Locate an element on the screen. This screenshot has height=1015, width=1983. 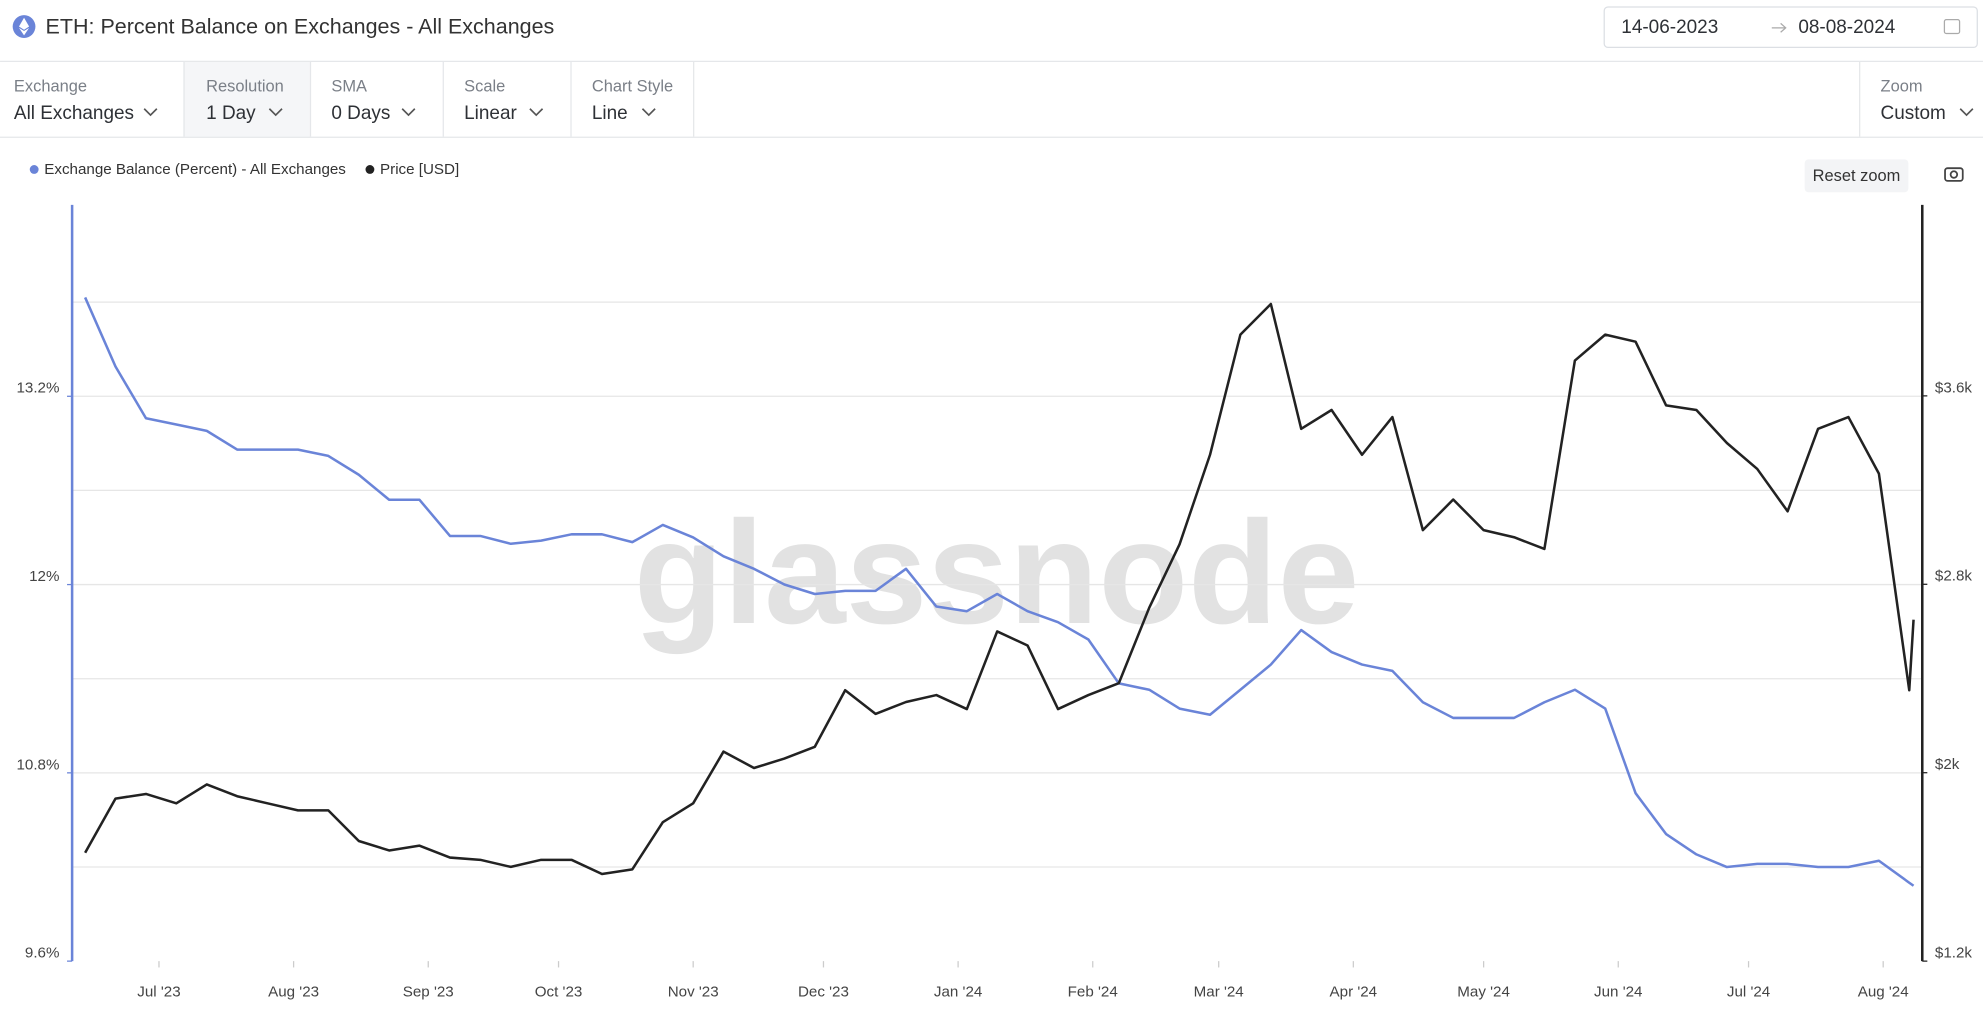
x-tick-label: Jun '24 is located at coordinates (1618, 992).